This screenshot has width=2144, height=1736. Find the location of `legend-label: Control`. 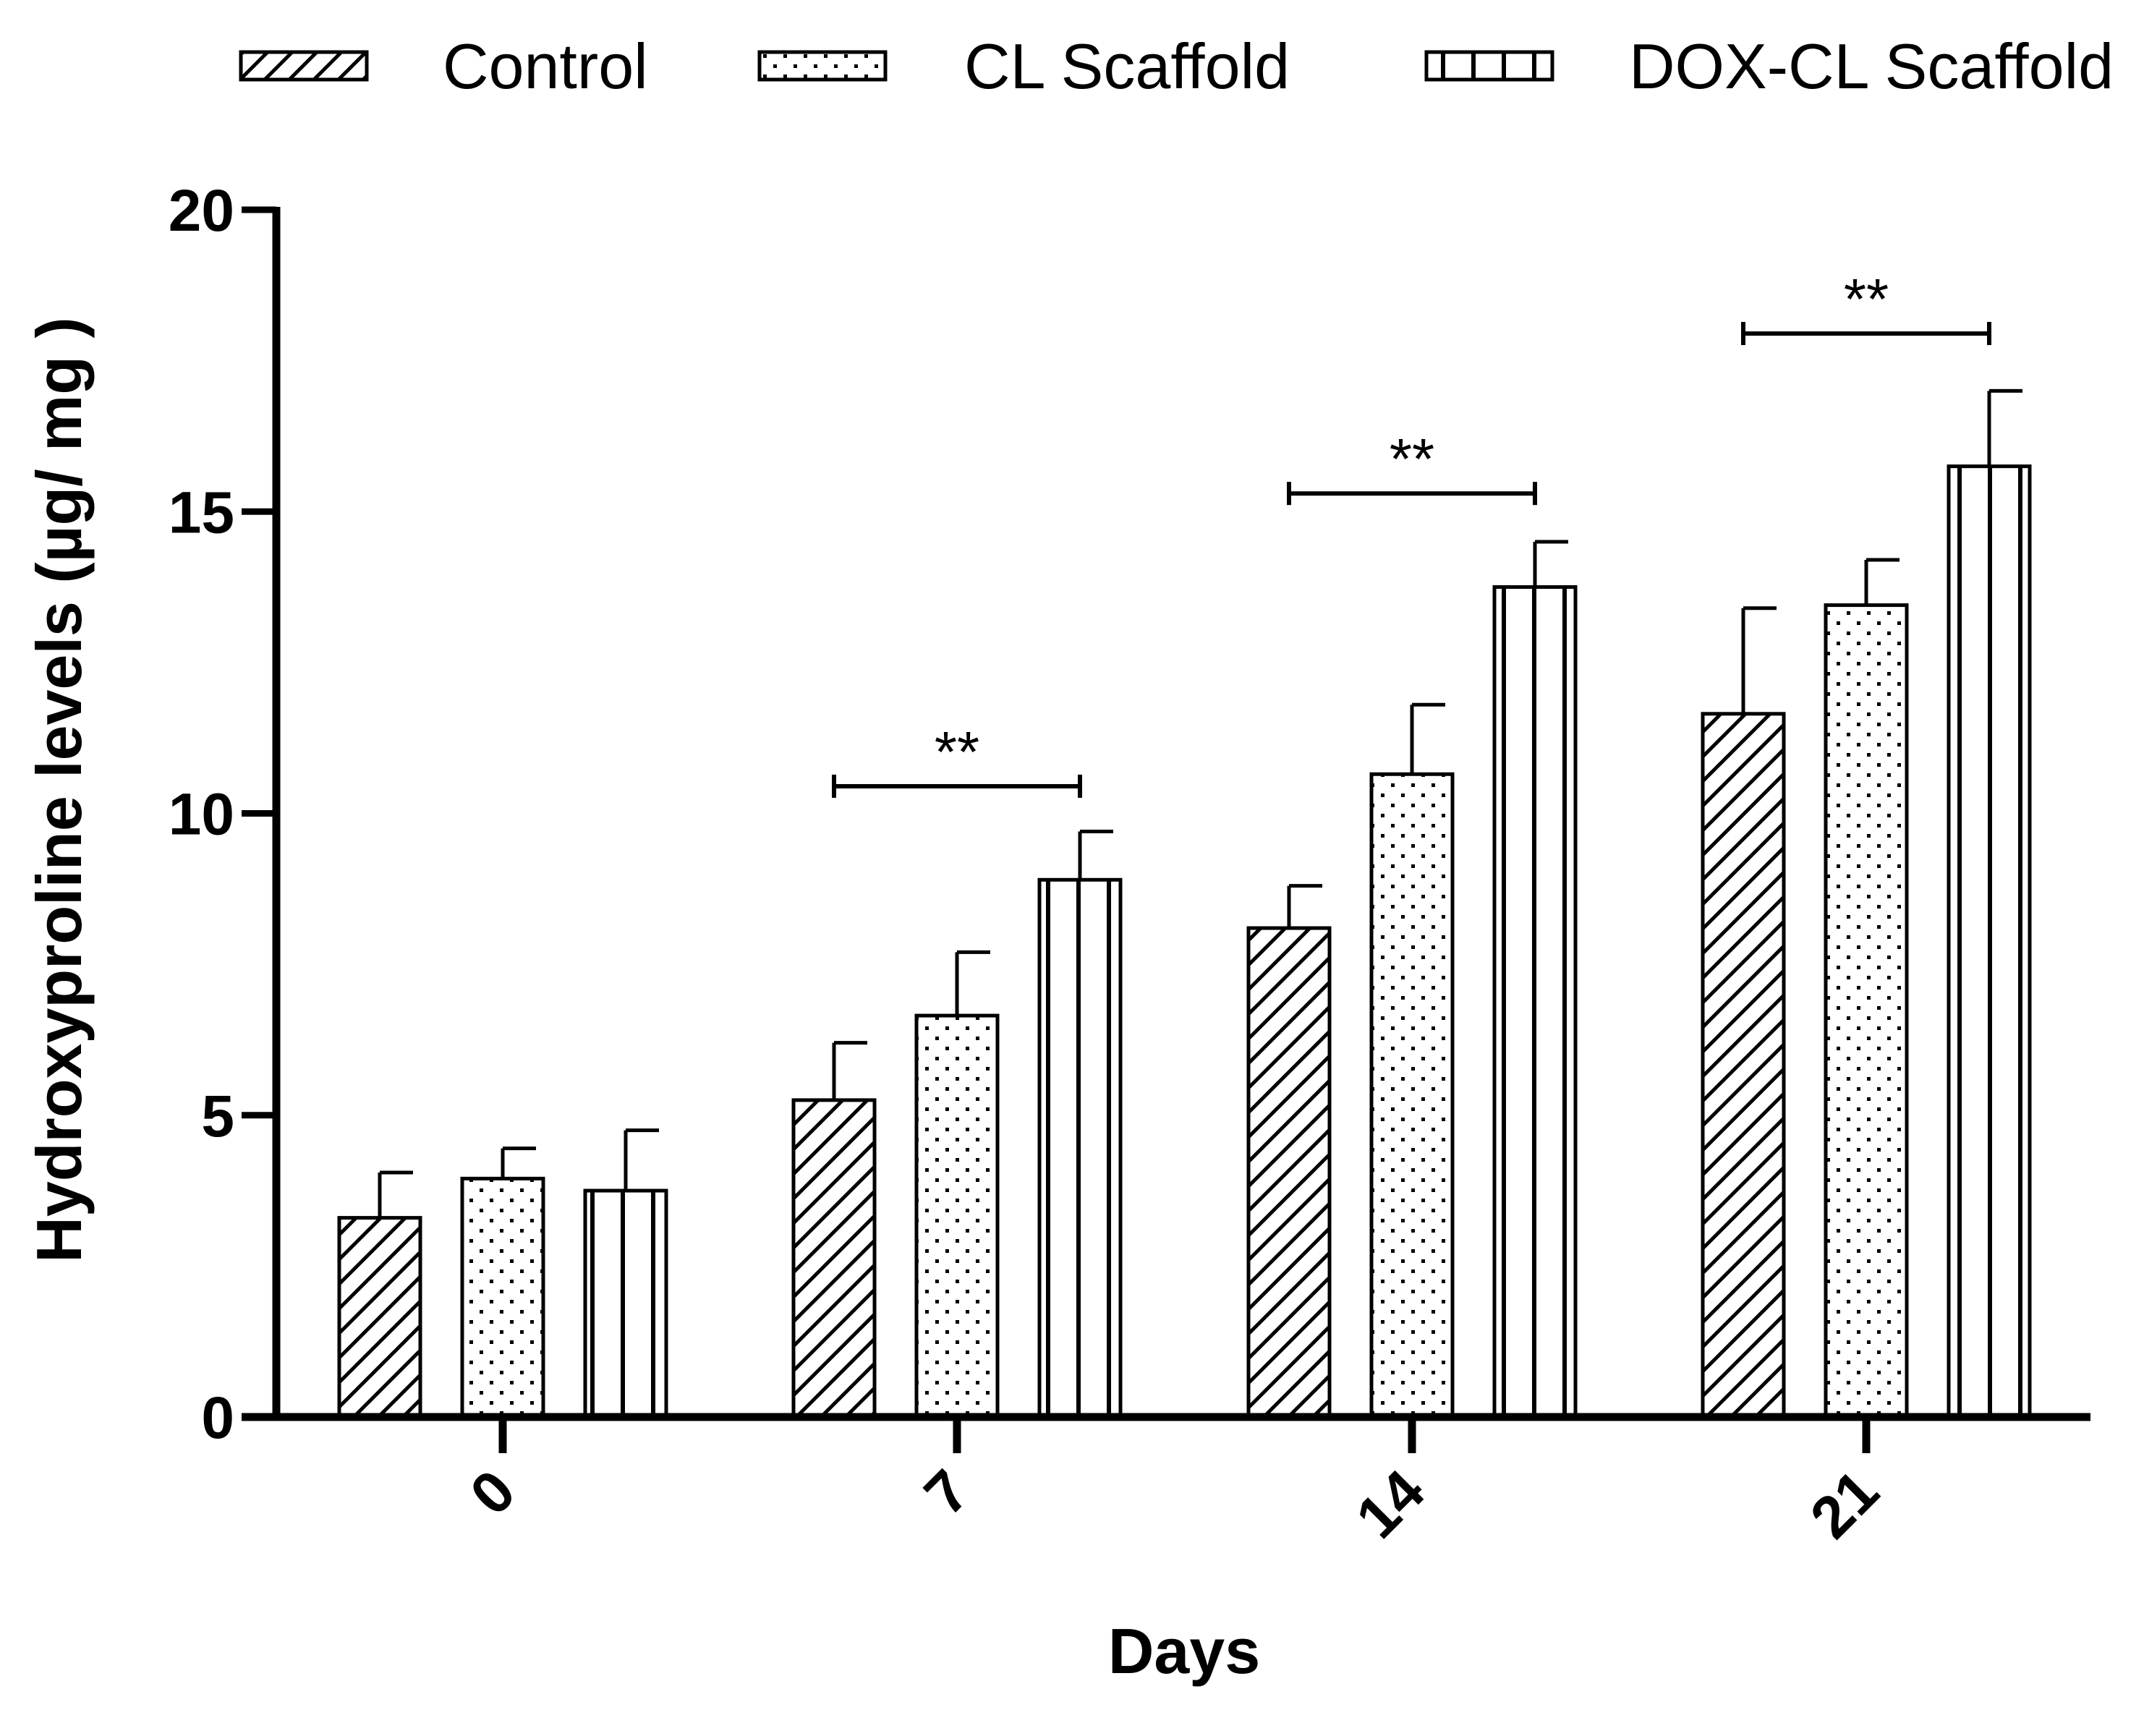

legend-label: Control is located at coordinates (545, 66).